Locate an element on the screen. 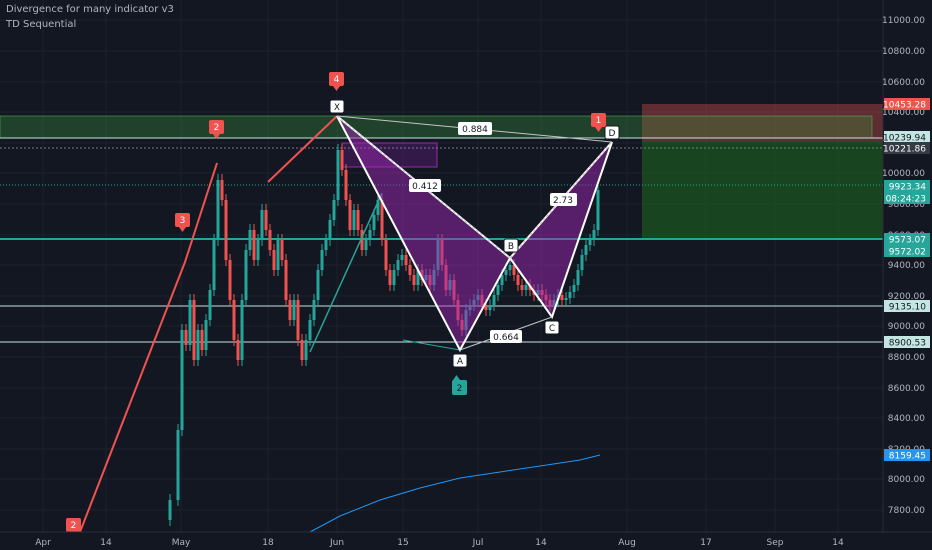 The height and width of the screenshot is (550, 932). time-tick-label: 15 is located at coordinates (402, 543).